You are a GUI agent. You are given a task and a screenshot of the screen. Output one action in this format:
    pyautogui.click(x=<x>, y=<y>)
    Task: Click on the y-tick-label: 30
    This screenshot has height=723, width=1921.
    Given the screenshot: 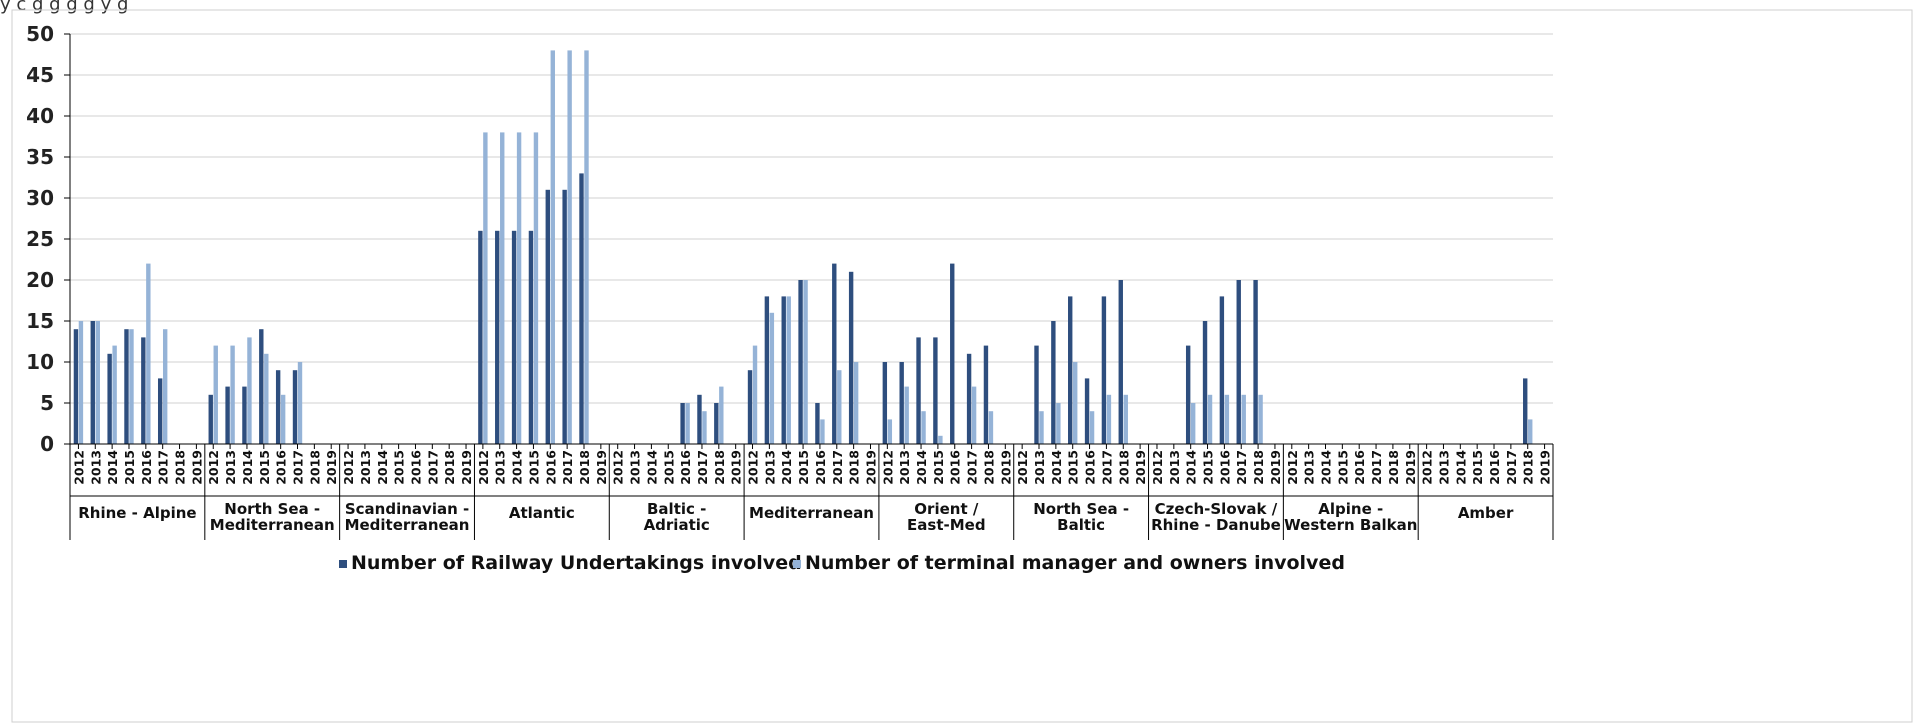 What is the action you would take?
    pyautogui.click(x=40, y=198)
    